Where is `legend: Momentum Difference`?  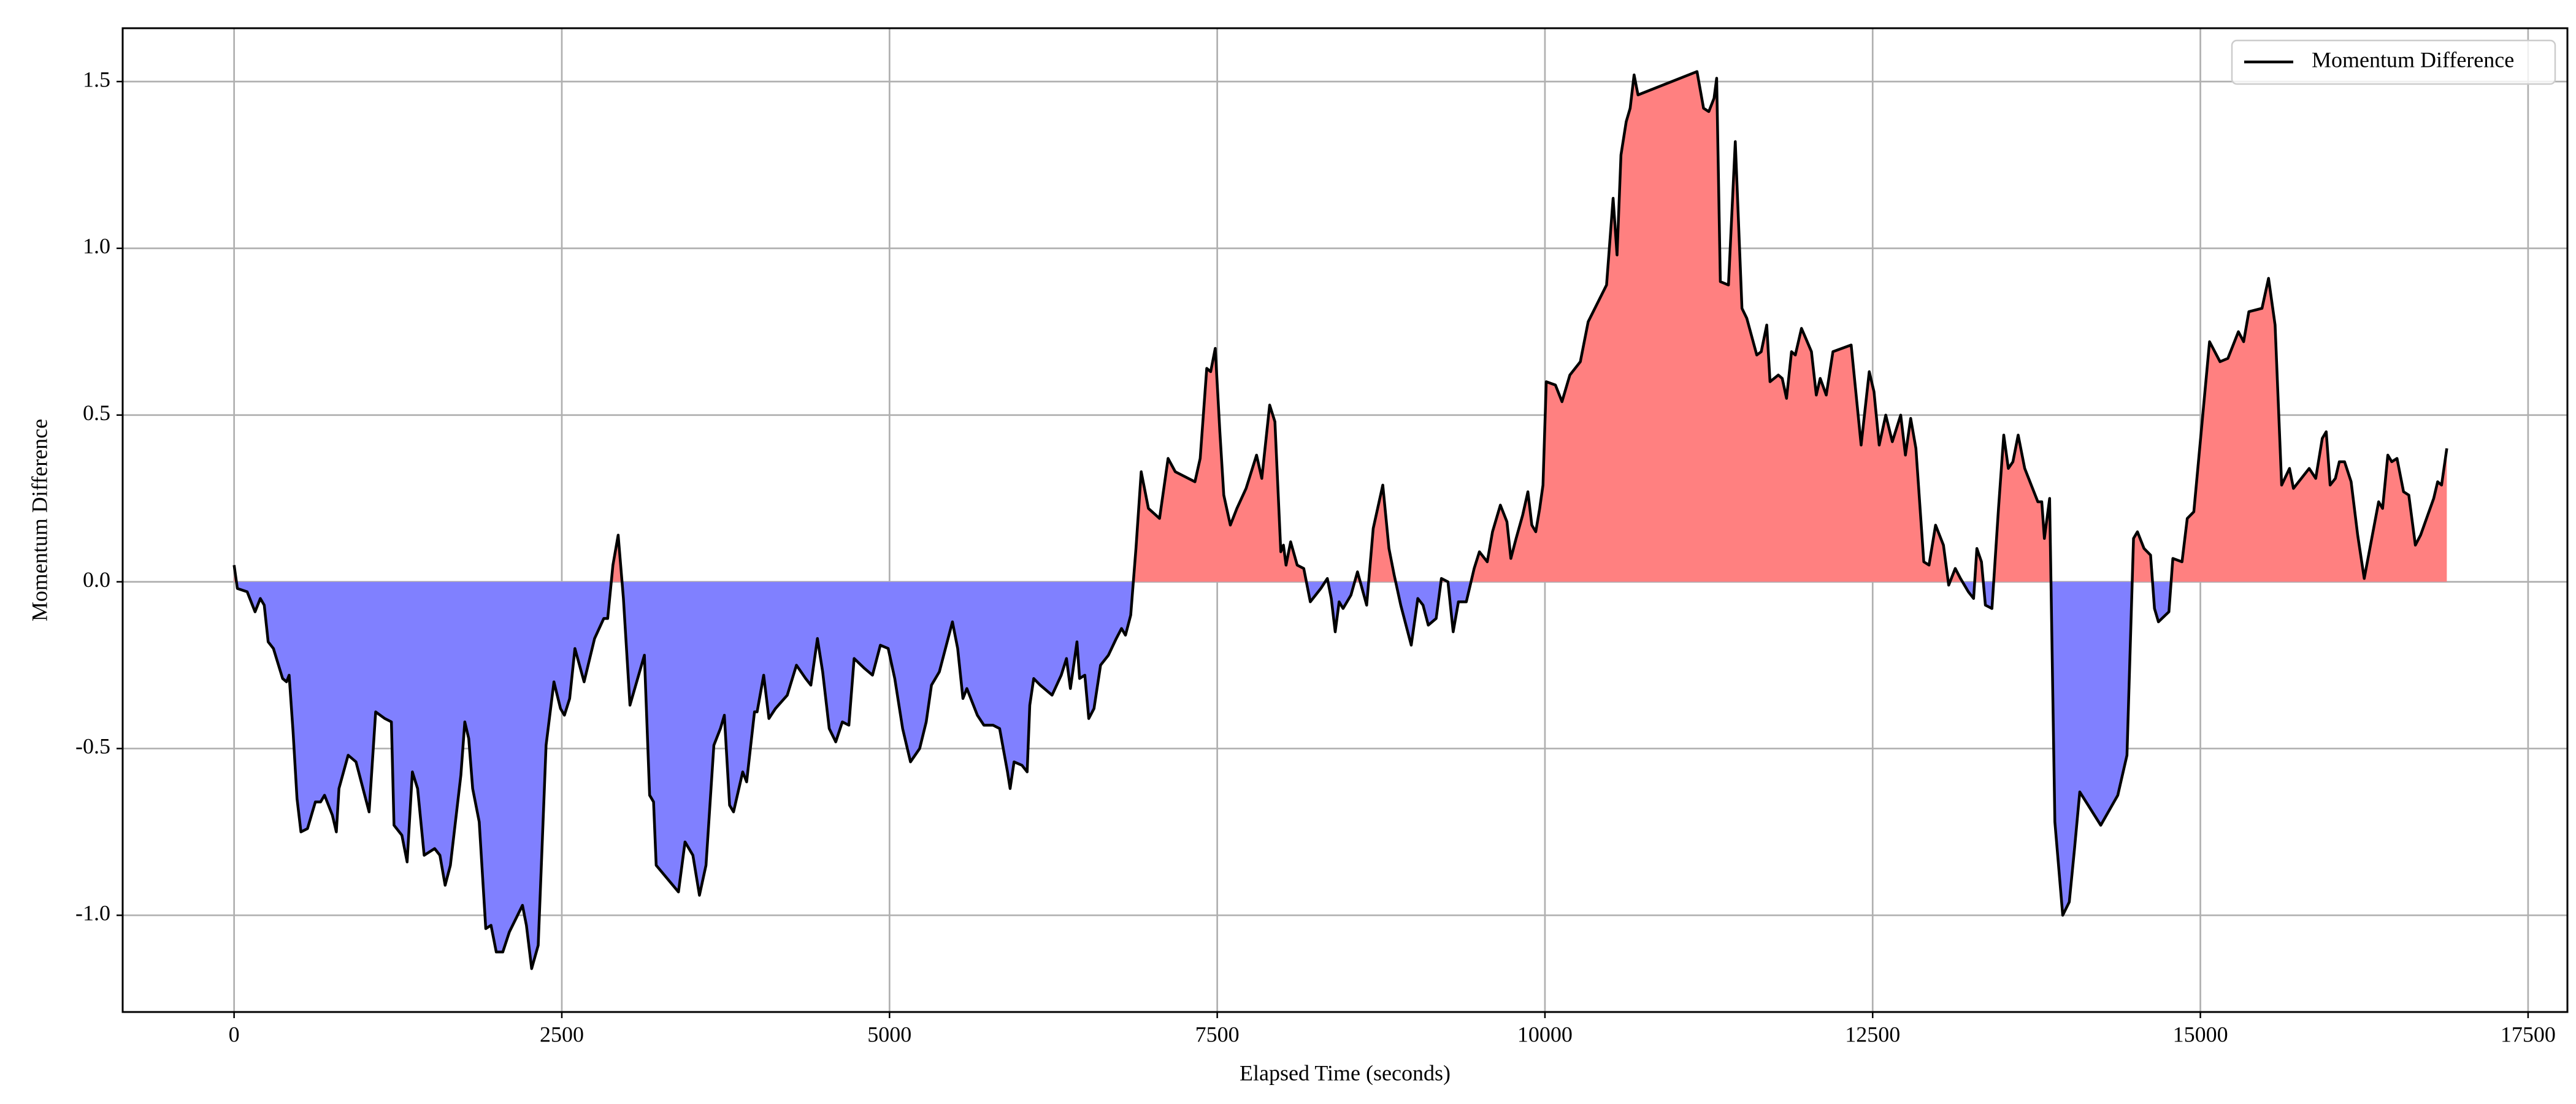 legend: Momentum Difference is located at coordinates (2393, 62).